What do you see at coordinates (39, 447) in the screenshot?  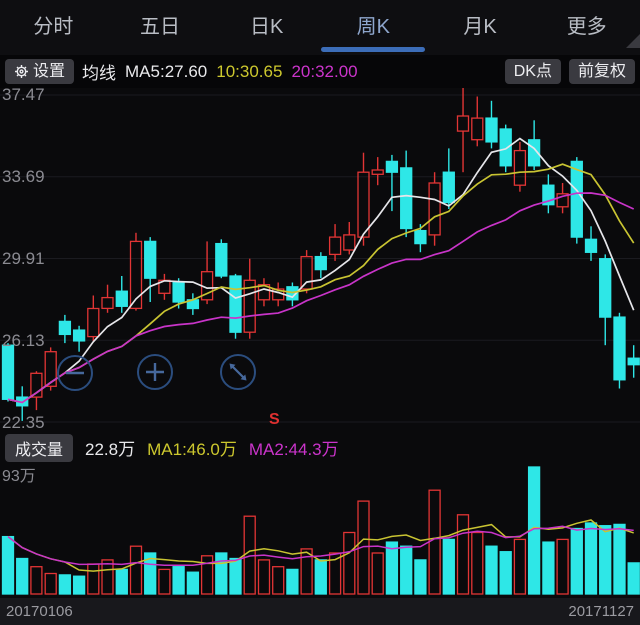 I see `volume-title-button: 成交量` at bounding box center [39, 447].